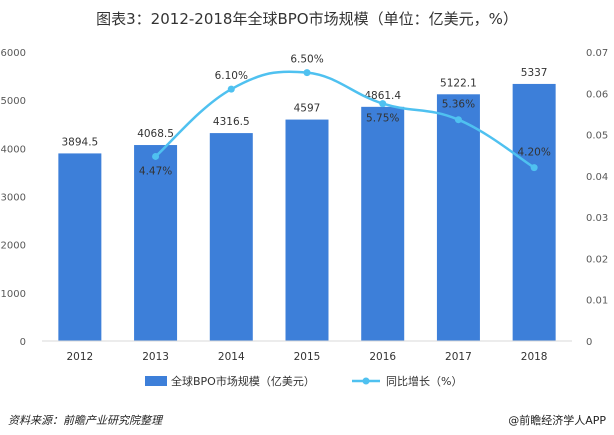 The image size is (614, 435). What do you see at coordinates (597, 53) in the screenshot?
I see `right-axis-tick: 0.07` at bounding box center [597, 53].